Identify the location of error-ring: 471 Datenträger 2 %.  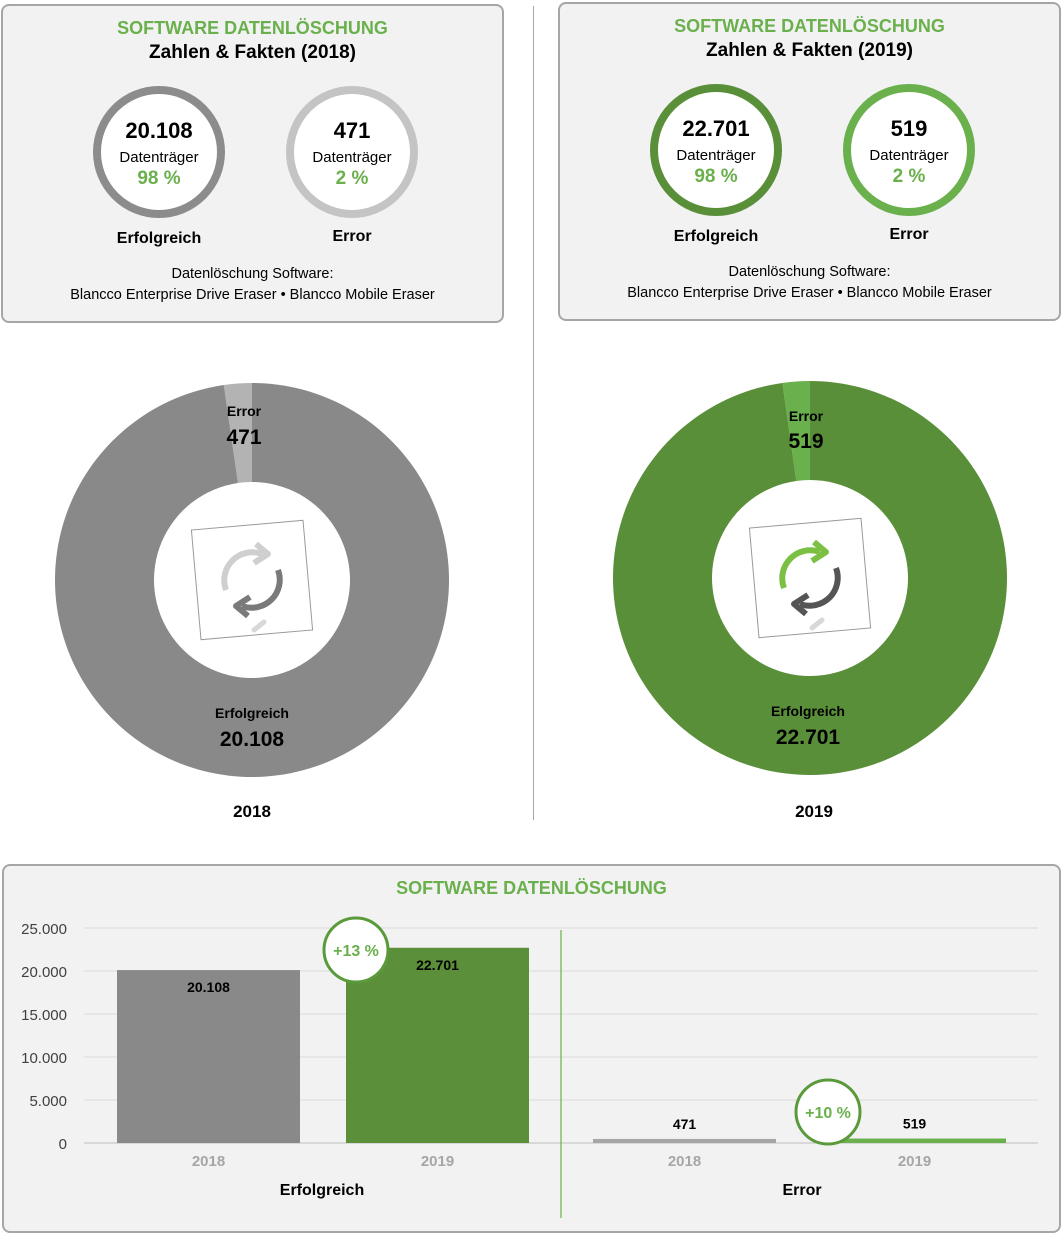
(352, 152).